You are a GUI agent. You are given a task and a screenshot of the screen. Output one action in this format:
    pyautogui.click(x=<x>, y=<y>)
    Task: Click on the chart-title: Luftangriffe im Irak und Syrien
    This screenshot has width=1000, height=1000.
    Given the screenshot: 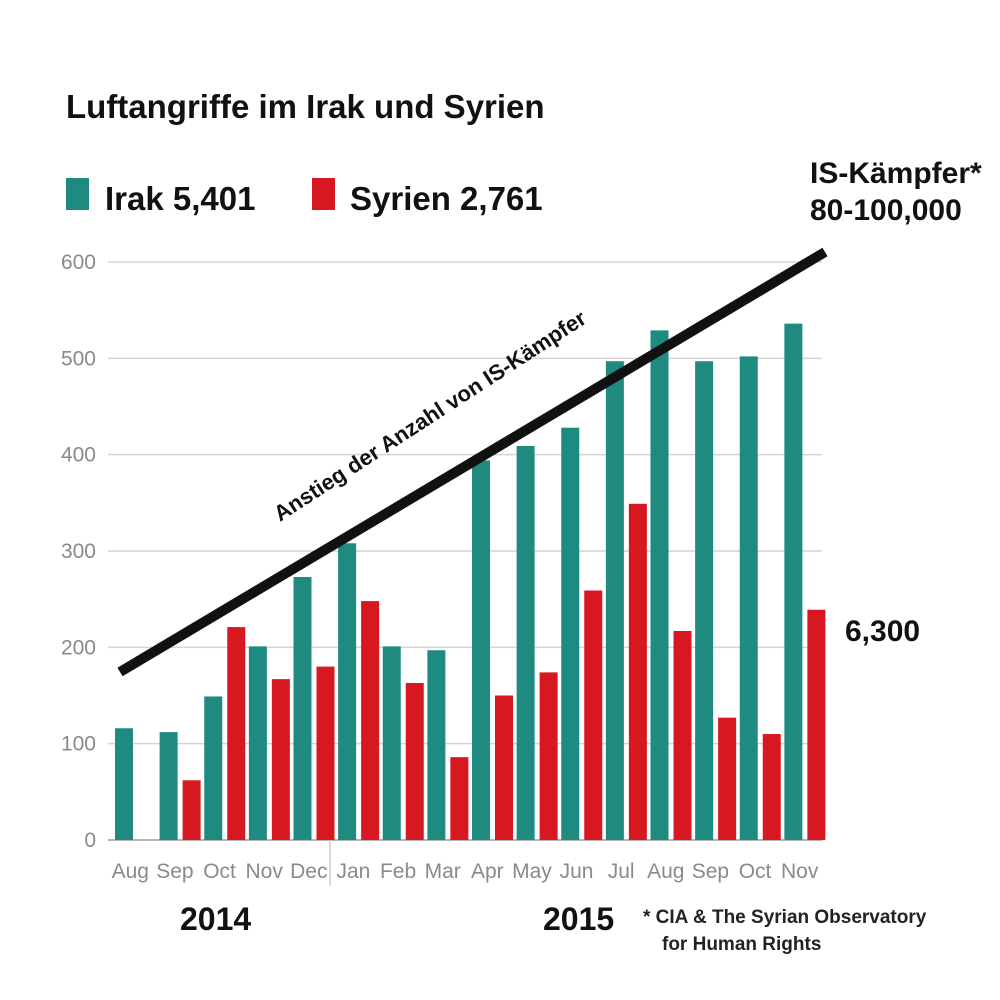 What is the action you would take?
    pyautogui.click(x=305, y=106)
    